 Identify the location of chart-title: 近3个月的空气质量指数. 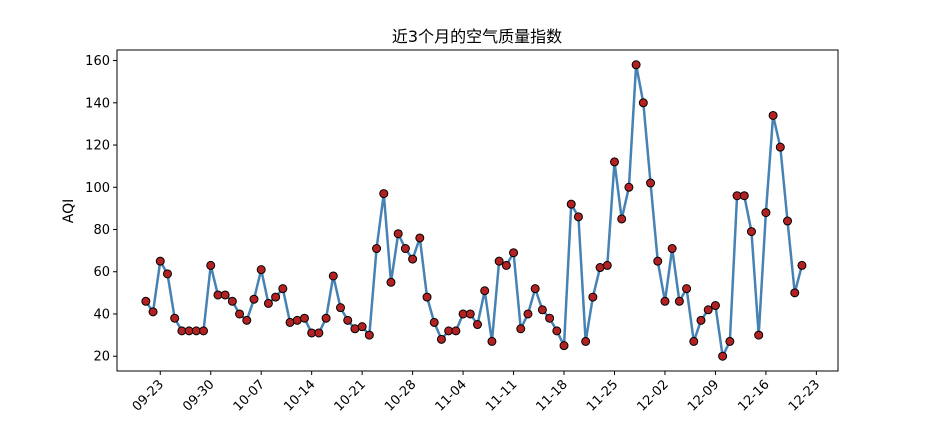
(477, 36).